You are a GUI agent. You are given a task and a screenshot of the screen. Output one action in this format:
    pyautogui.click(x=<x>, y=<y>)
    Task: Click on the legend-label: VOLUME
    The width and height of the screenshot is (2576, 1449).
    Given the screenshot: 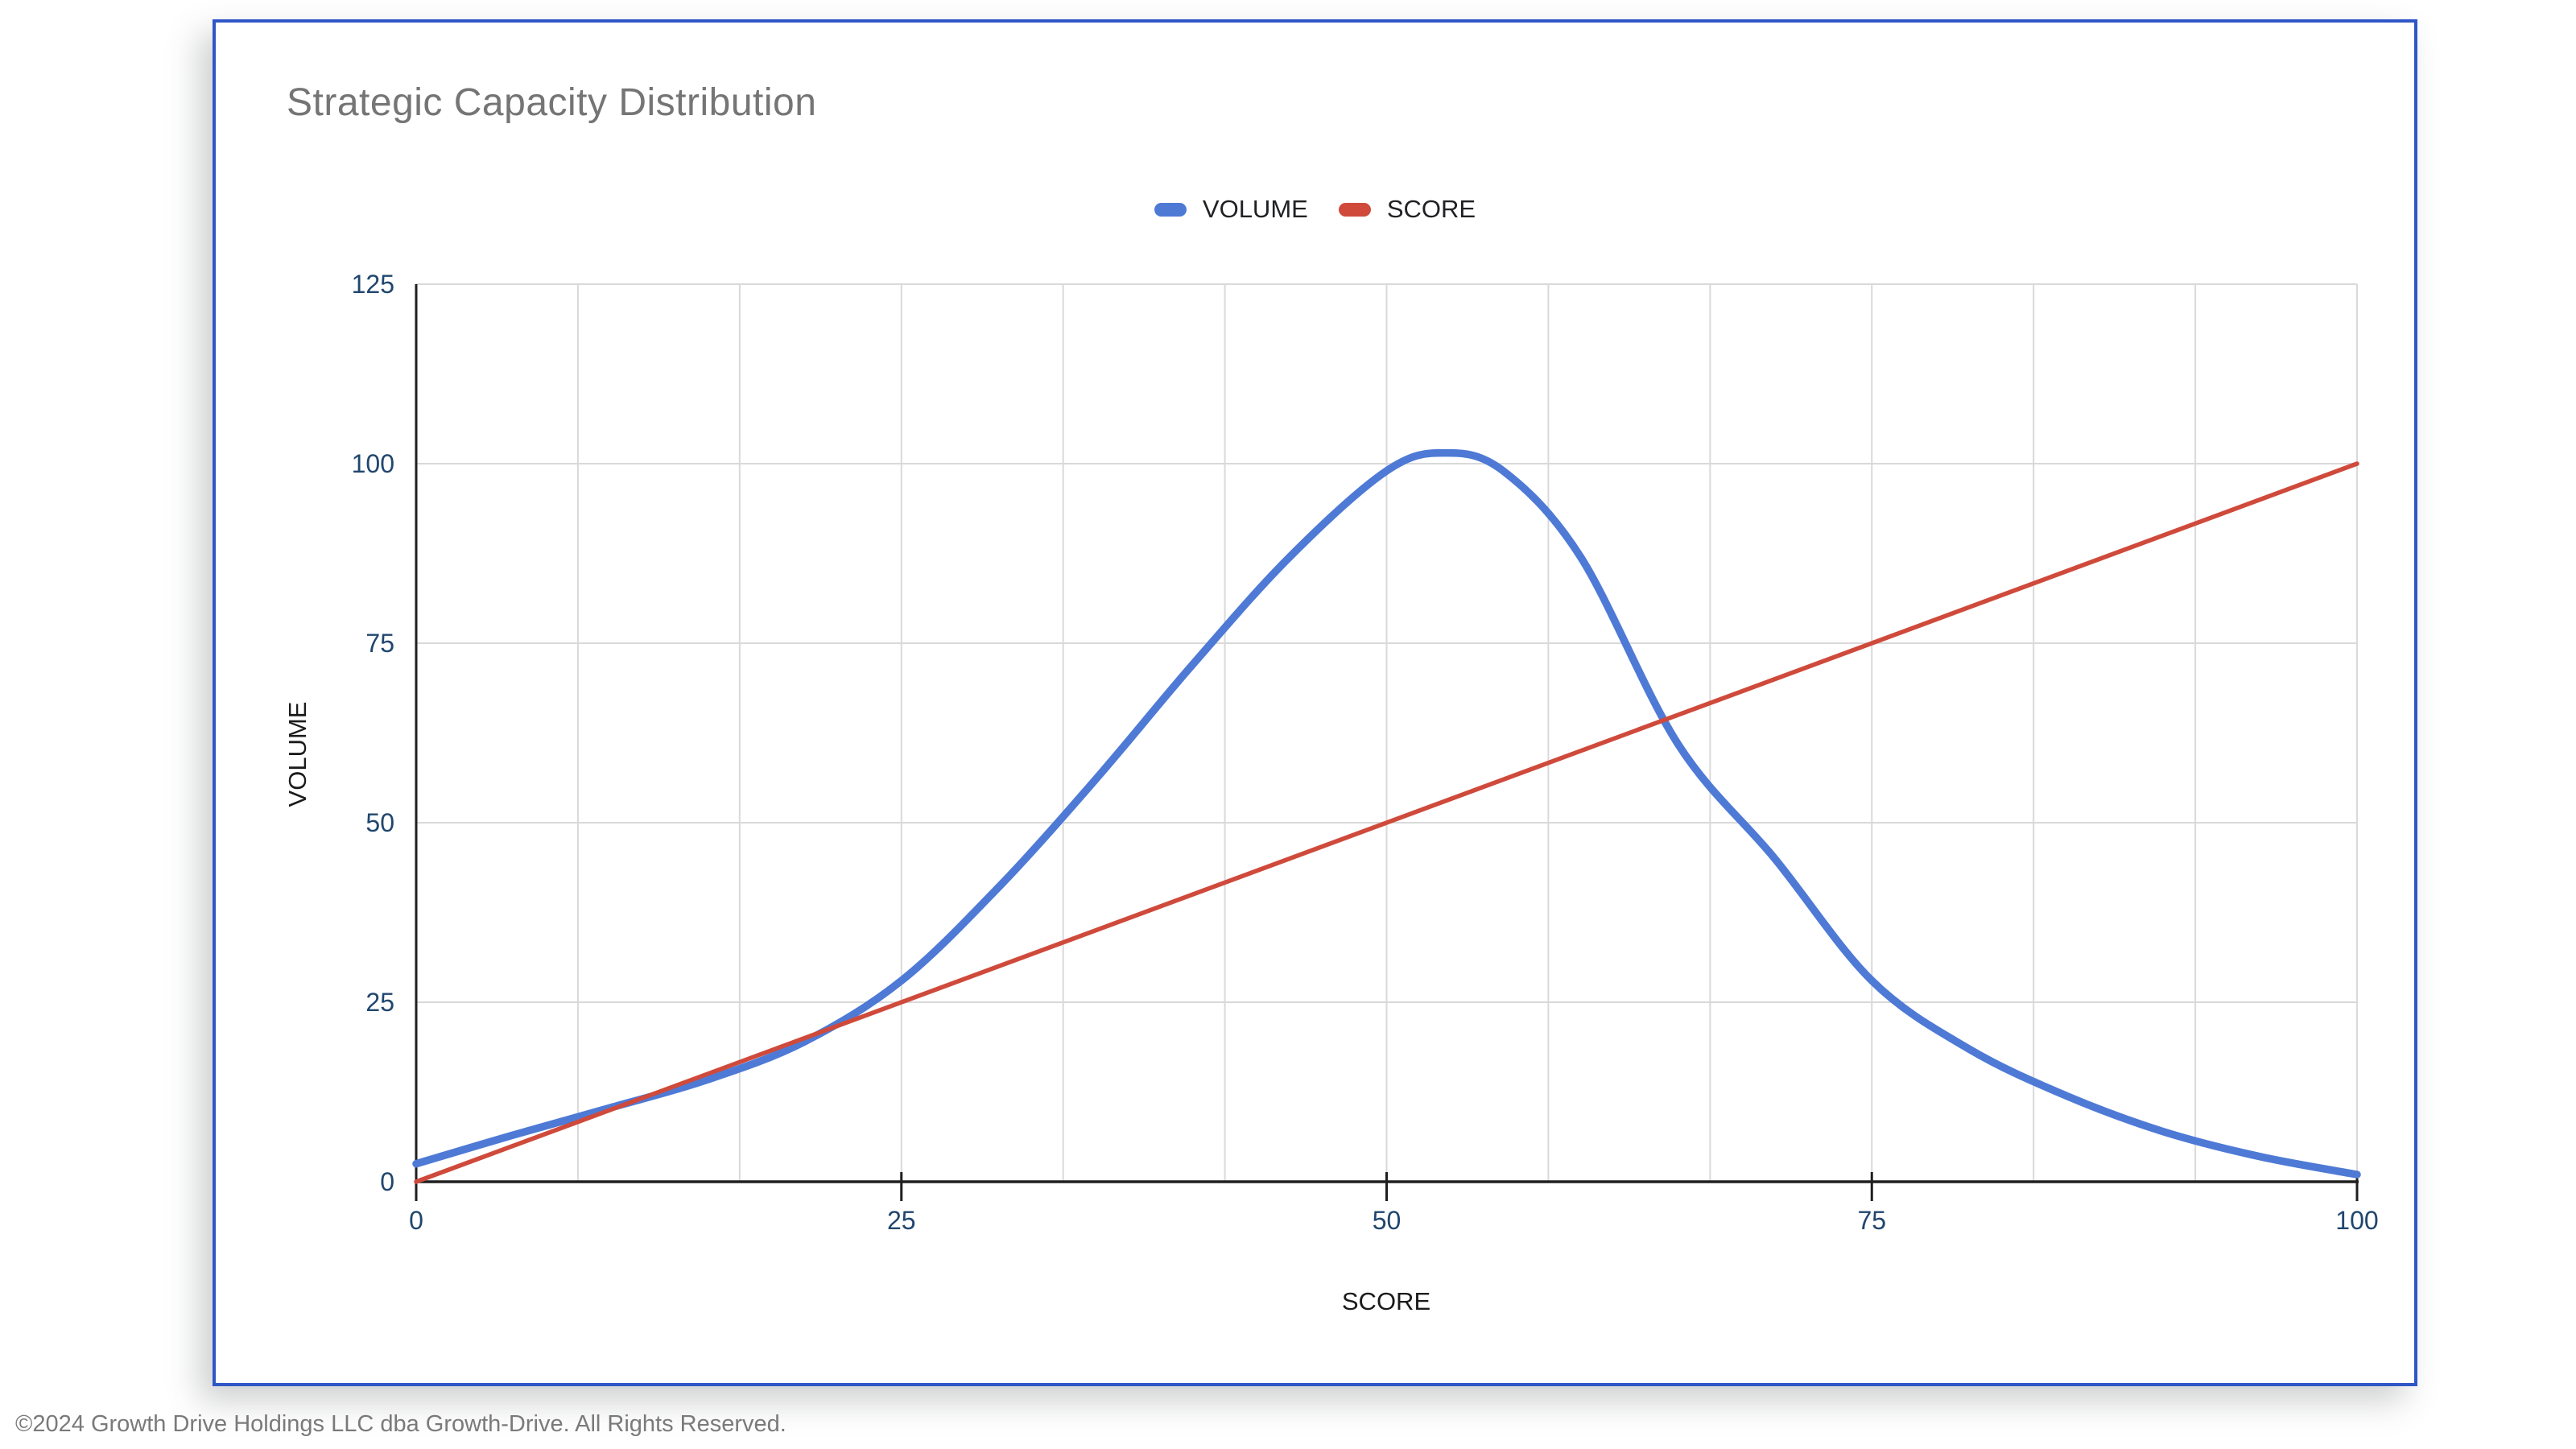 What is the action you would take?
    pyautogui.click(x=1255, y=209)
    